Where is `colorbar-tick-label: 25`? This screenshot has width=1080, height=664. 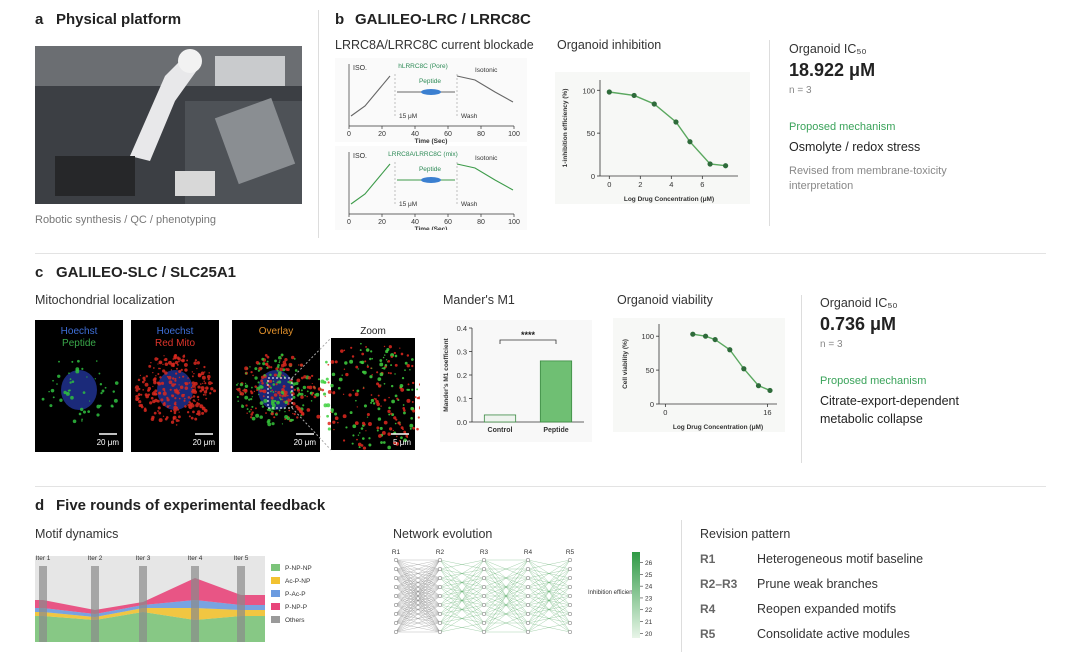
colorbar-tick-label: 25 is located at coordinates (649, 575).